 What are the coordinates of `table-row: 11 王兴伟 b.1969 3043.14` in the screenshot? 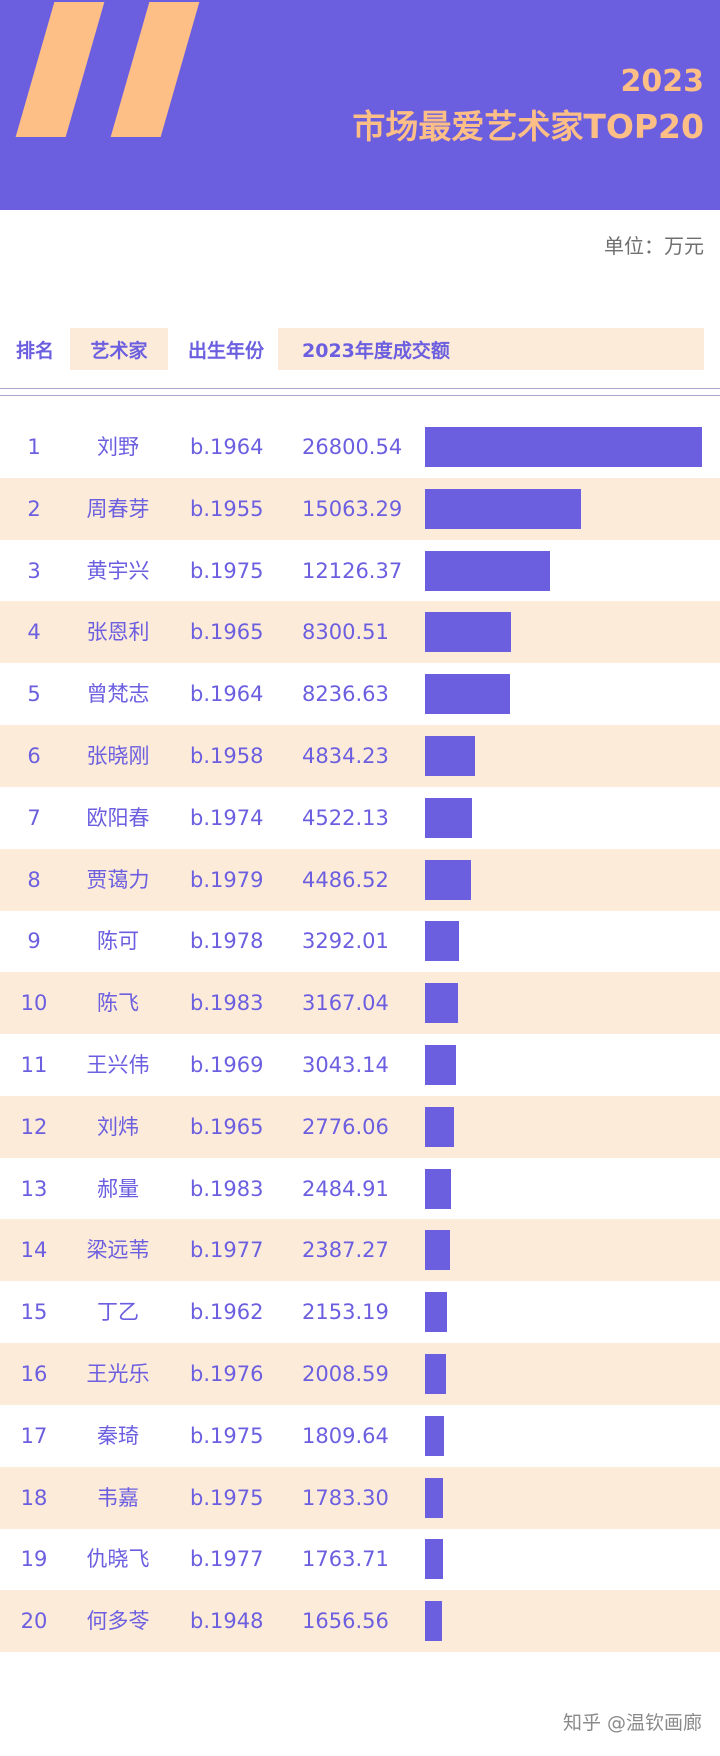 It's located at (360, 1065).